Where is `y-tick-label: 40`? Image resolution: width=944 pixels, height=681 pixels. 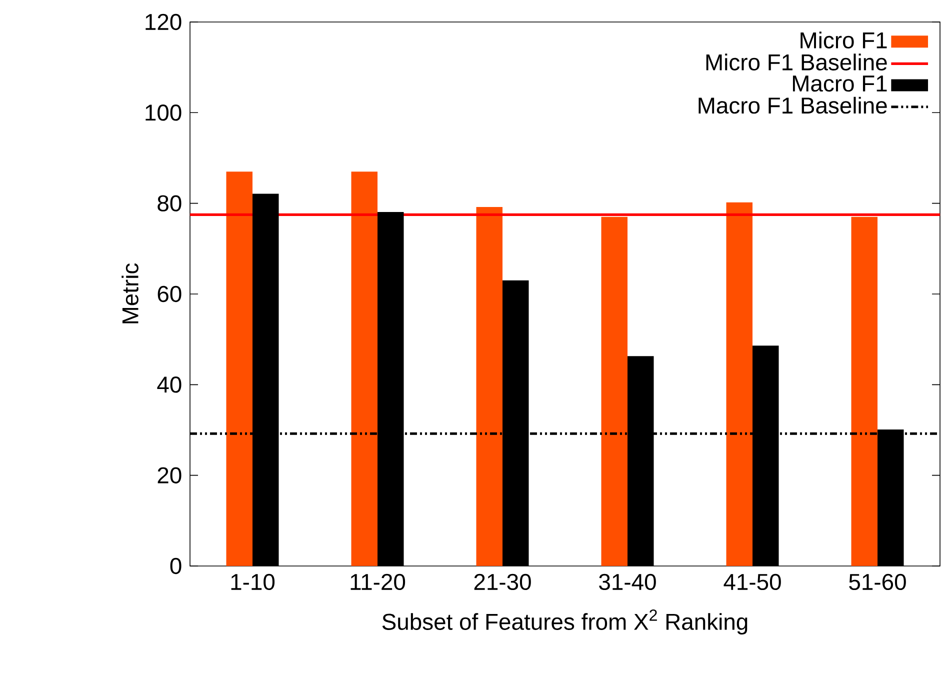
y-tick-label: 40 is located at coordinates (169, 384).